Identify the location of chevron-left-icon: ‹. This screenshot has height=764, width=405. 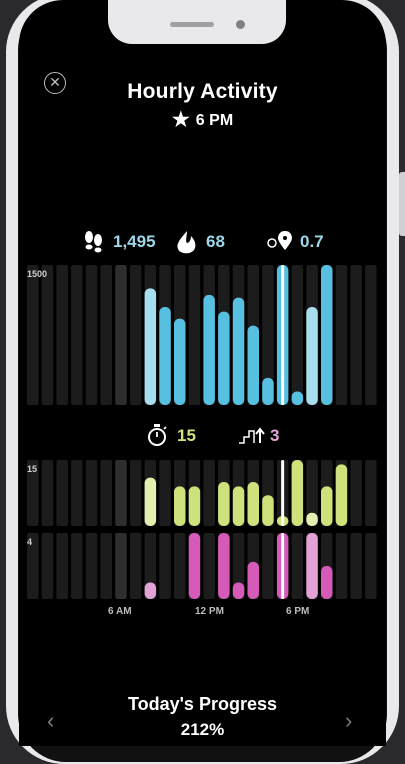
(51, 720).